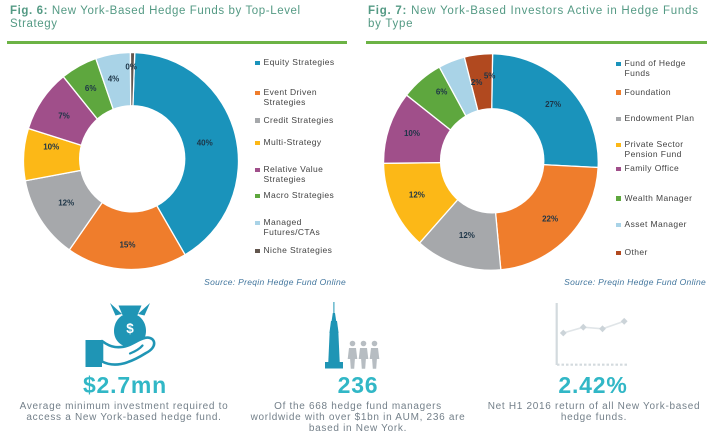  I want to click on svg-text: 2%, so click(477, 82).